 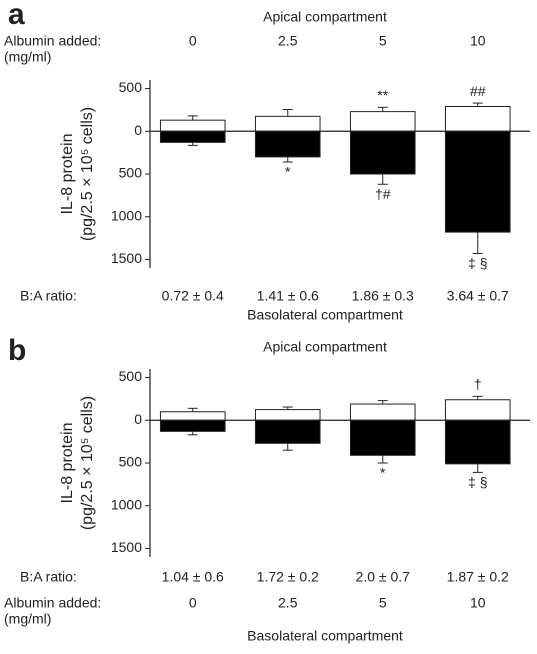 What do you see at coordinates (288, 577) in the screenshot?
I see `ratio-value: 1.72 ± 0.2` at bounding box center [288, 577].